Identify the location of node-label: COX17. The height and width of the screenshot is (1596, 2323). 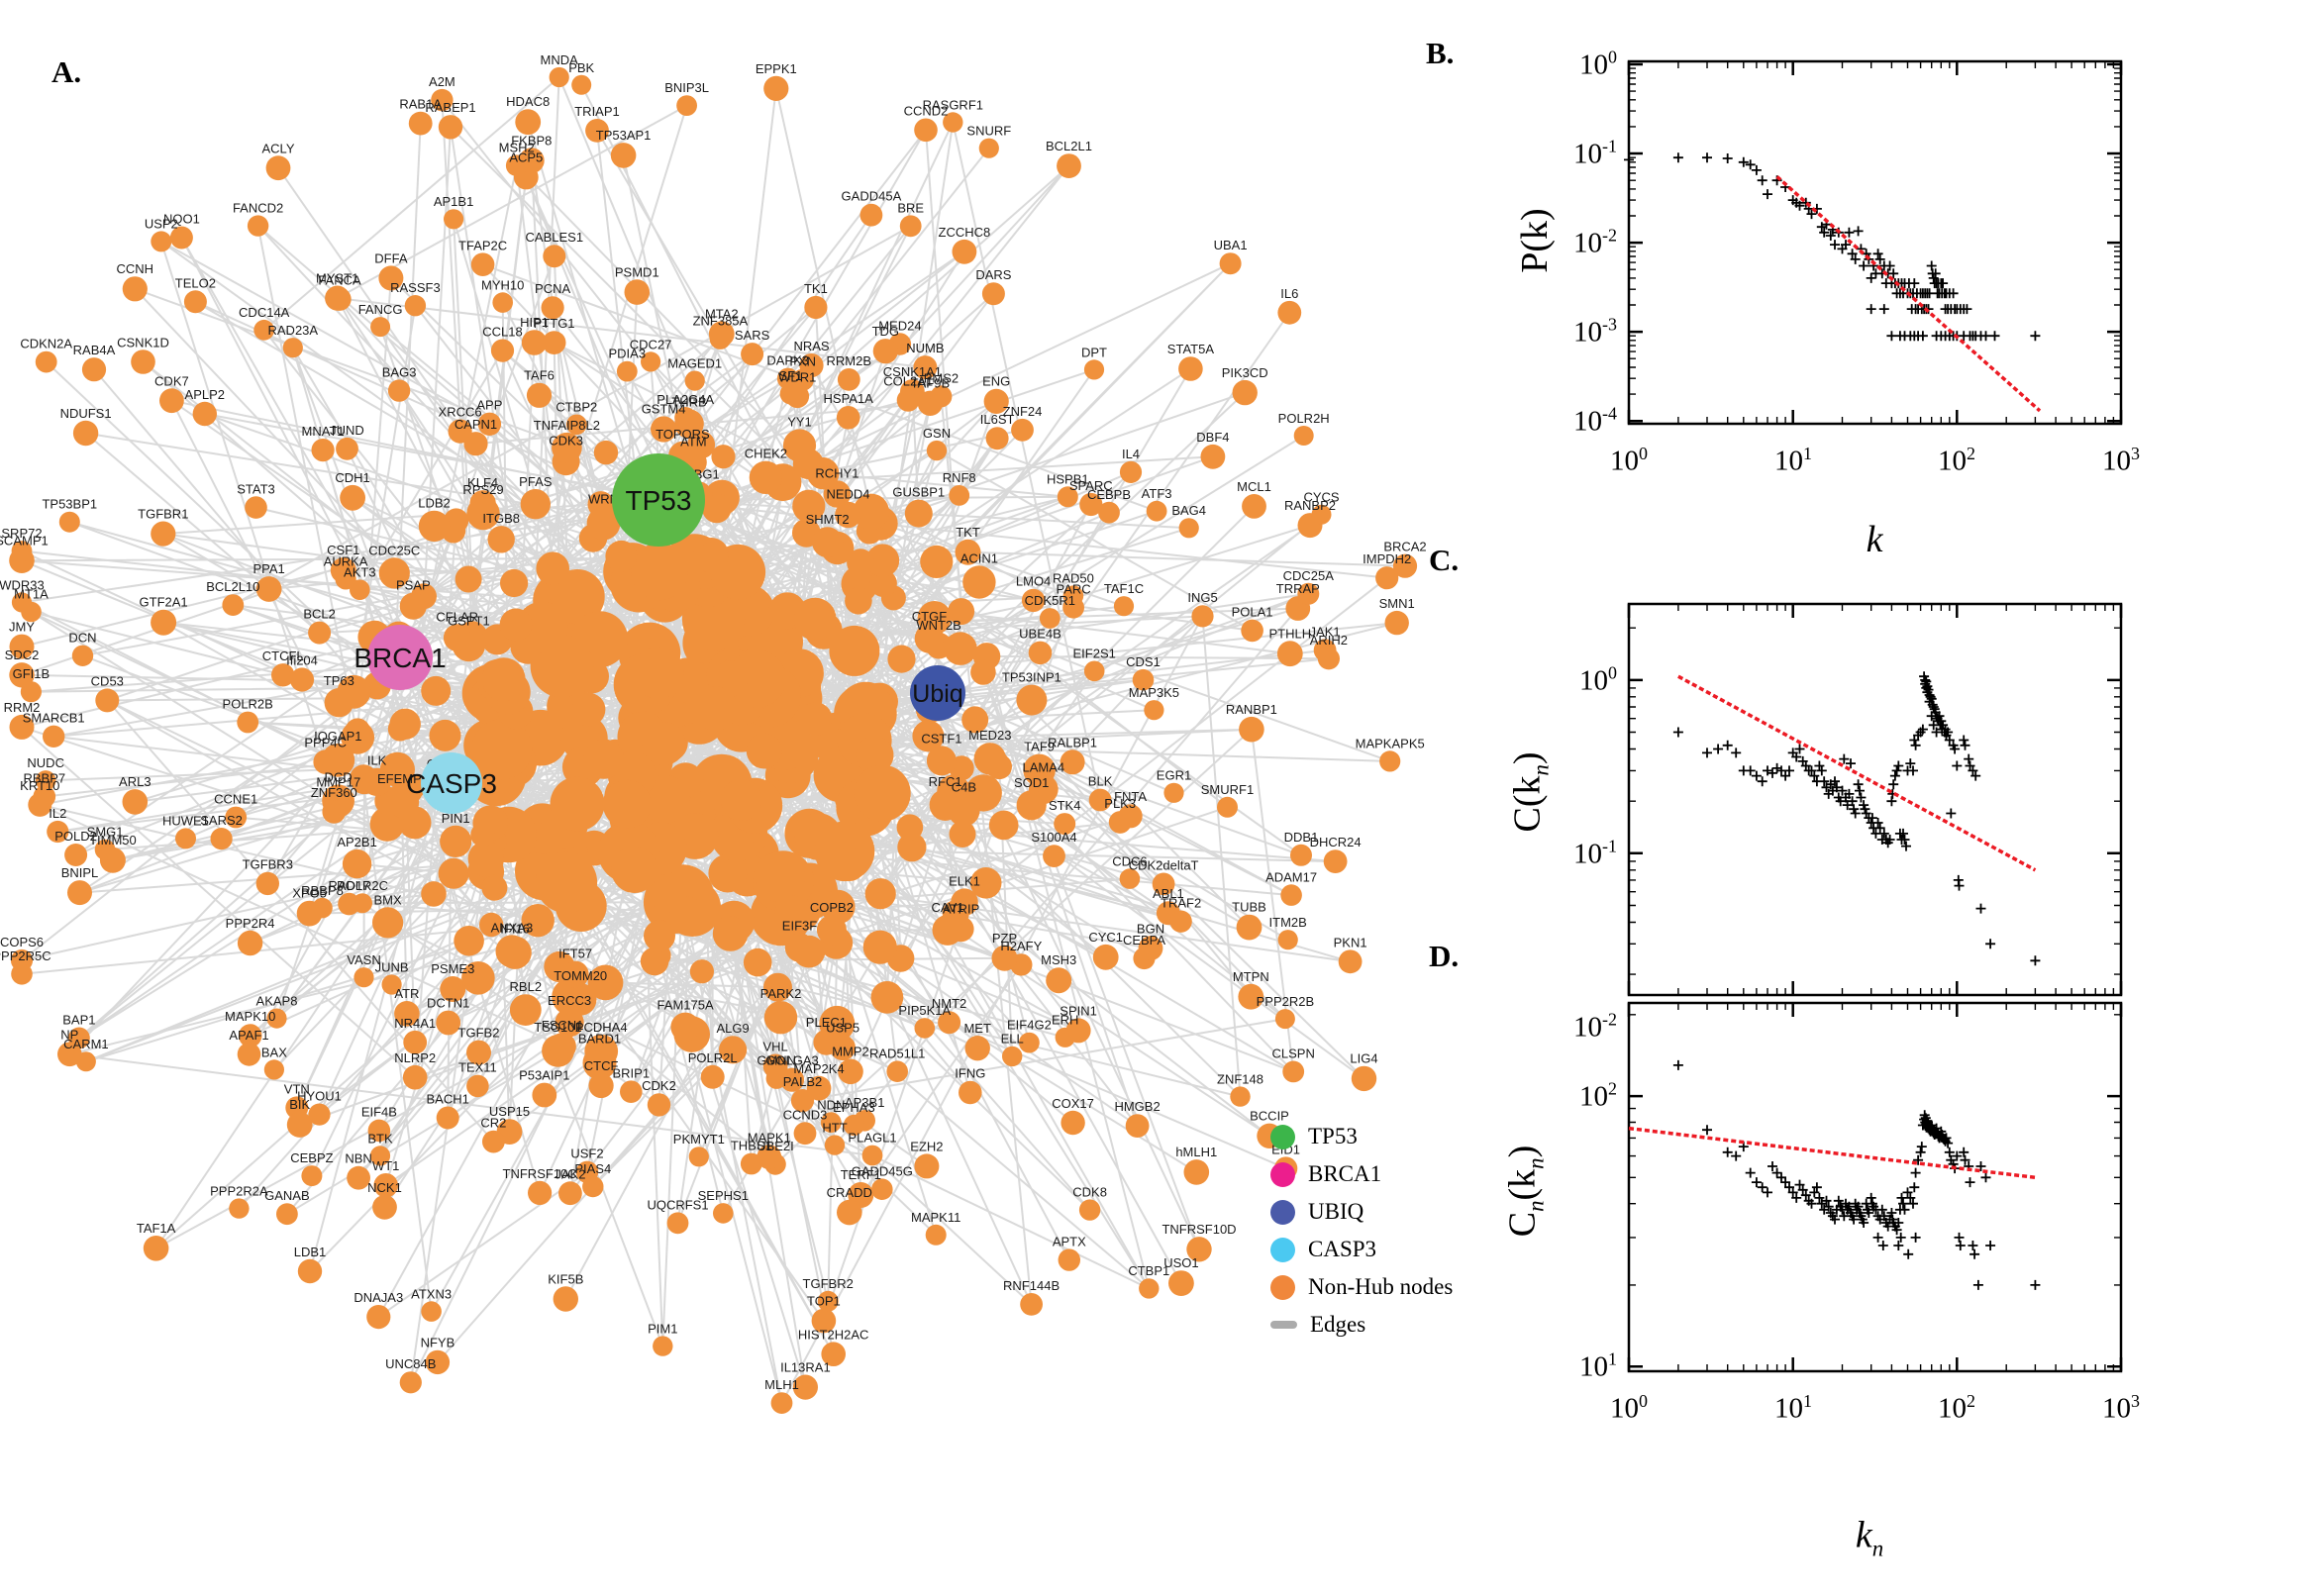
(1073, 1103).